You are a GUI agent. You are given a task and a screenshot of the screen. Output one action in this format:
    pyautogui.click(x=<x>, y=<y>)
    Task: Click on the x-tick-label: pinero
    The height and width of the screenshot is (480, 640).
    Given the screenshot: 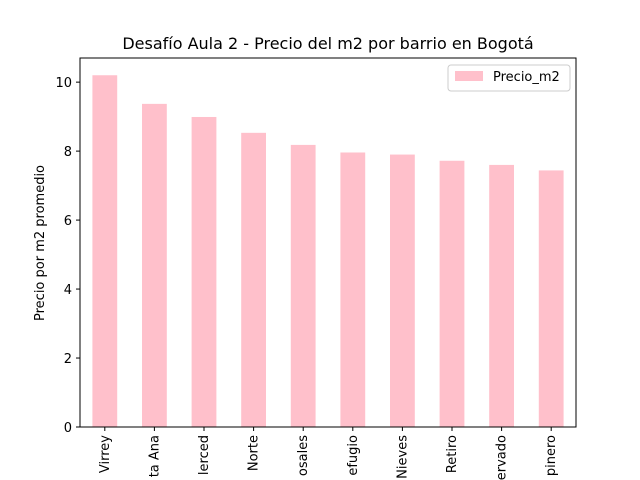 What is the action you would take?
    pyautogui.click(x=551, y=455)
    